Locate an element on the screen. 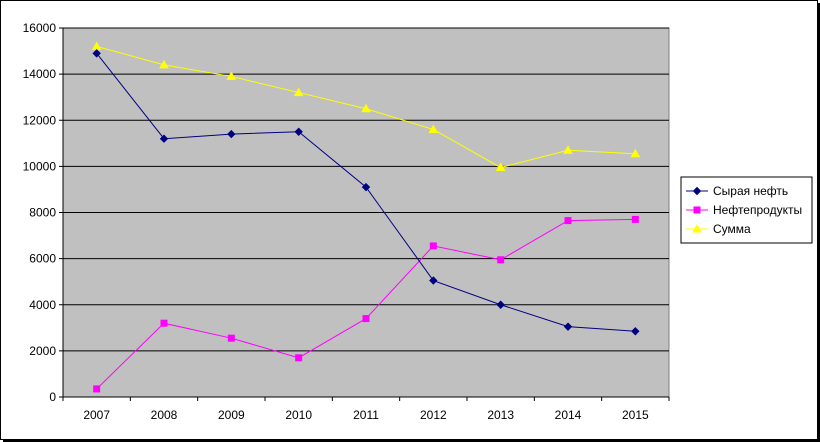 This screenshot has width=820, height=442. x-tick-label: 2011 is located at coordinates (366, 415).